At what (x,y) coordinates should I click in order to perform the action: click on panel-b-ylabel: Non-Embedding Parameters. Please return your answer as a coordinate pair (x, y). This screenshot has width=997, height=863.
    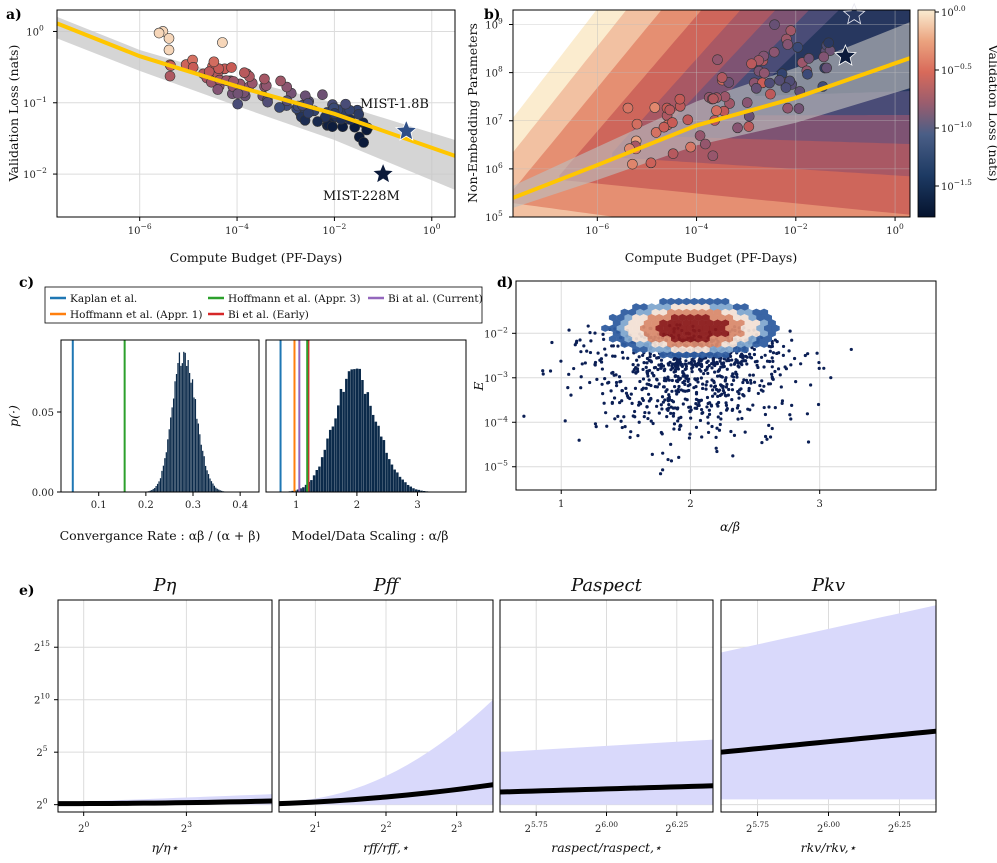
    Looking at the image, I should click on (472, 113).